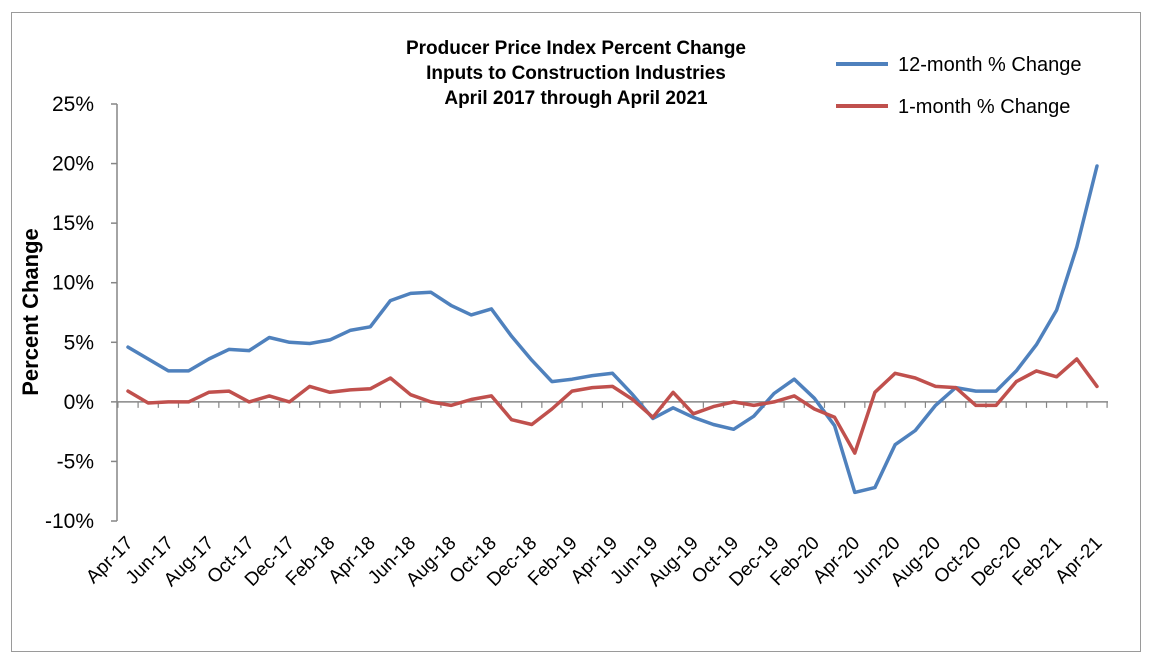  What do you see at coordinates (73, 164) in the screenshot?
I see `y-tick-label: 20%` at bounding box center [73, 164].